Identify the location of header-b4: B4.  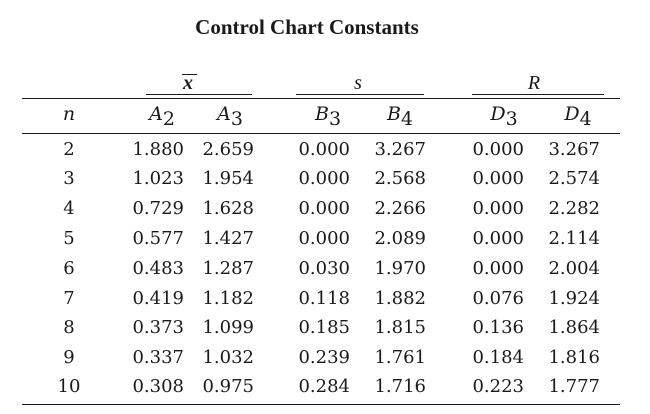
(400, 116).